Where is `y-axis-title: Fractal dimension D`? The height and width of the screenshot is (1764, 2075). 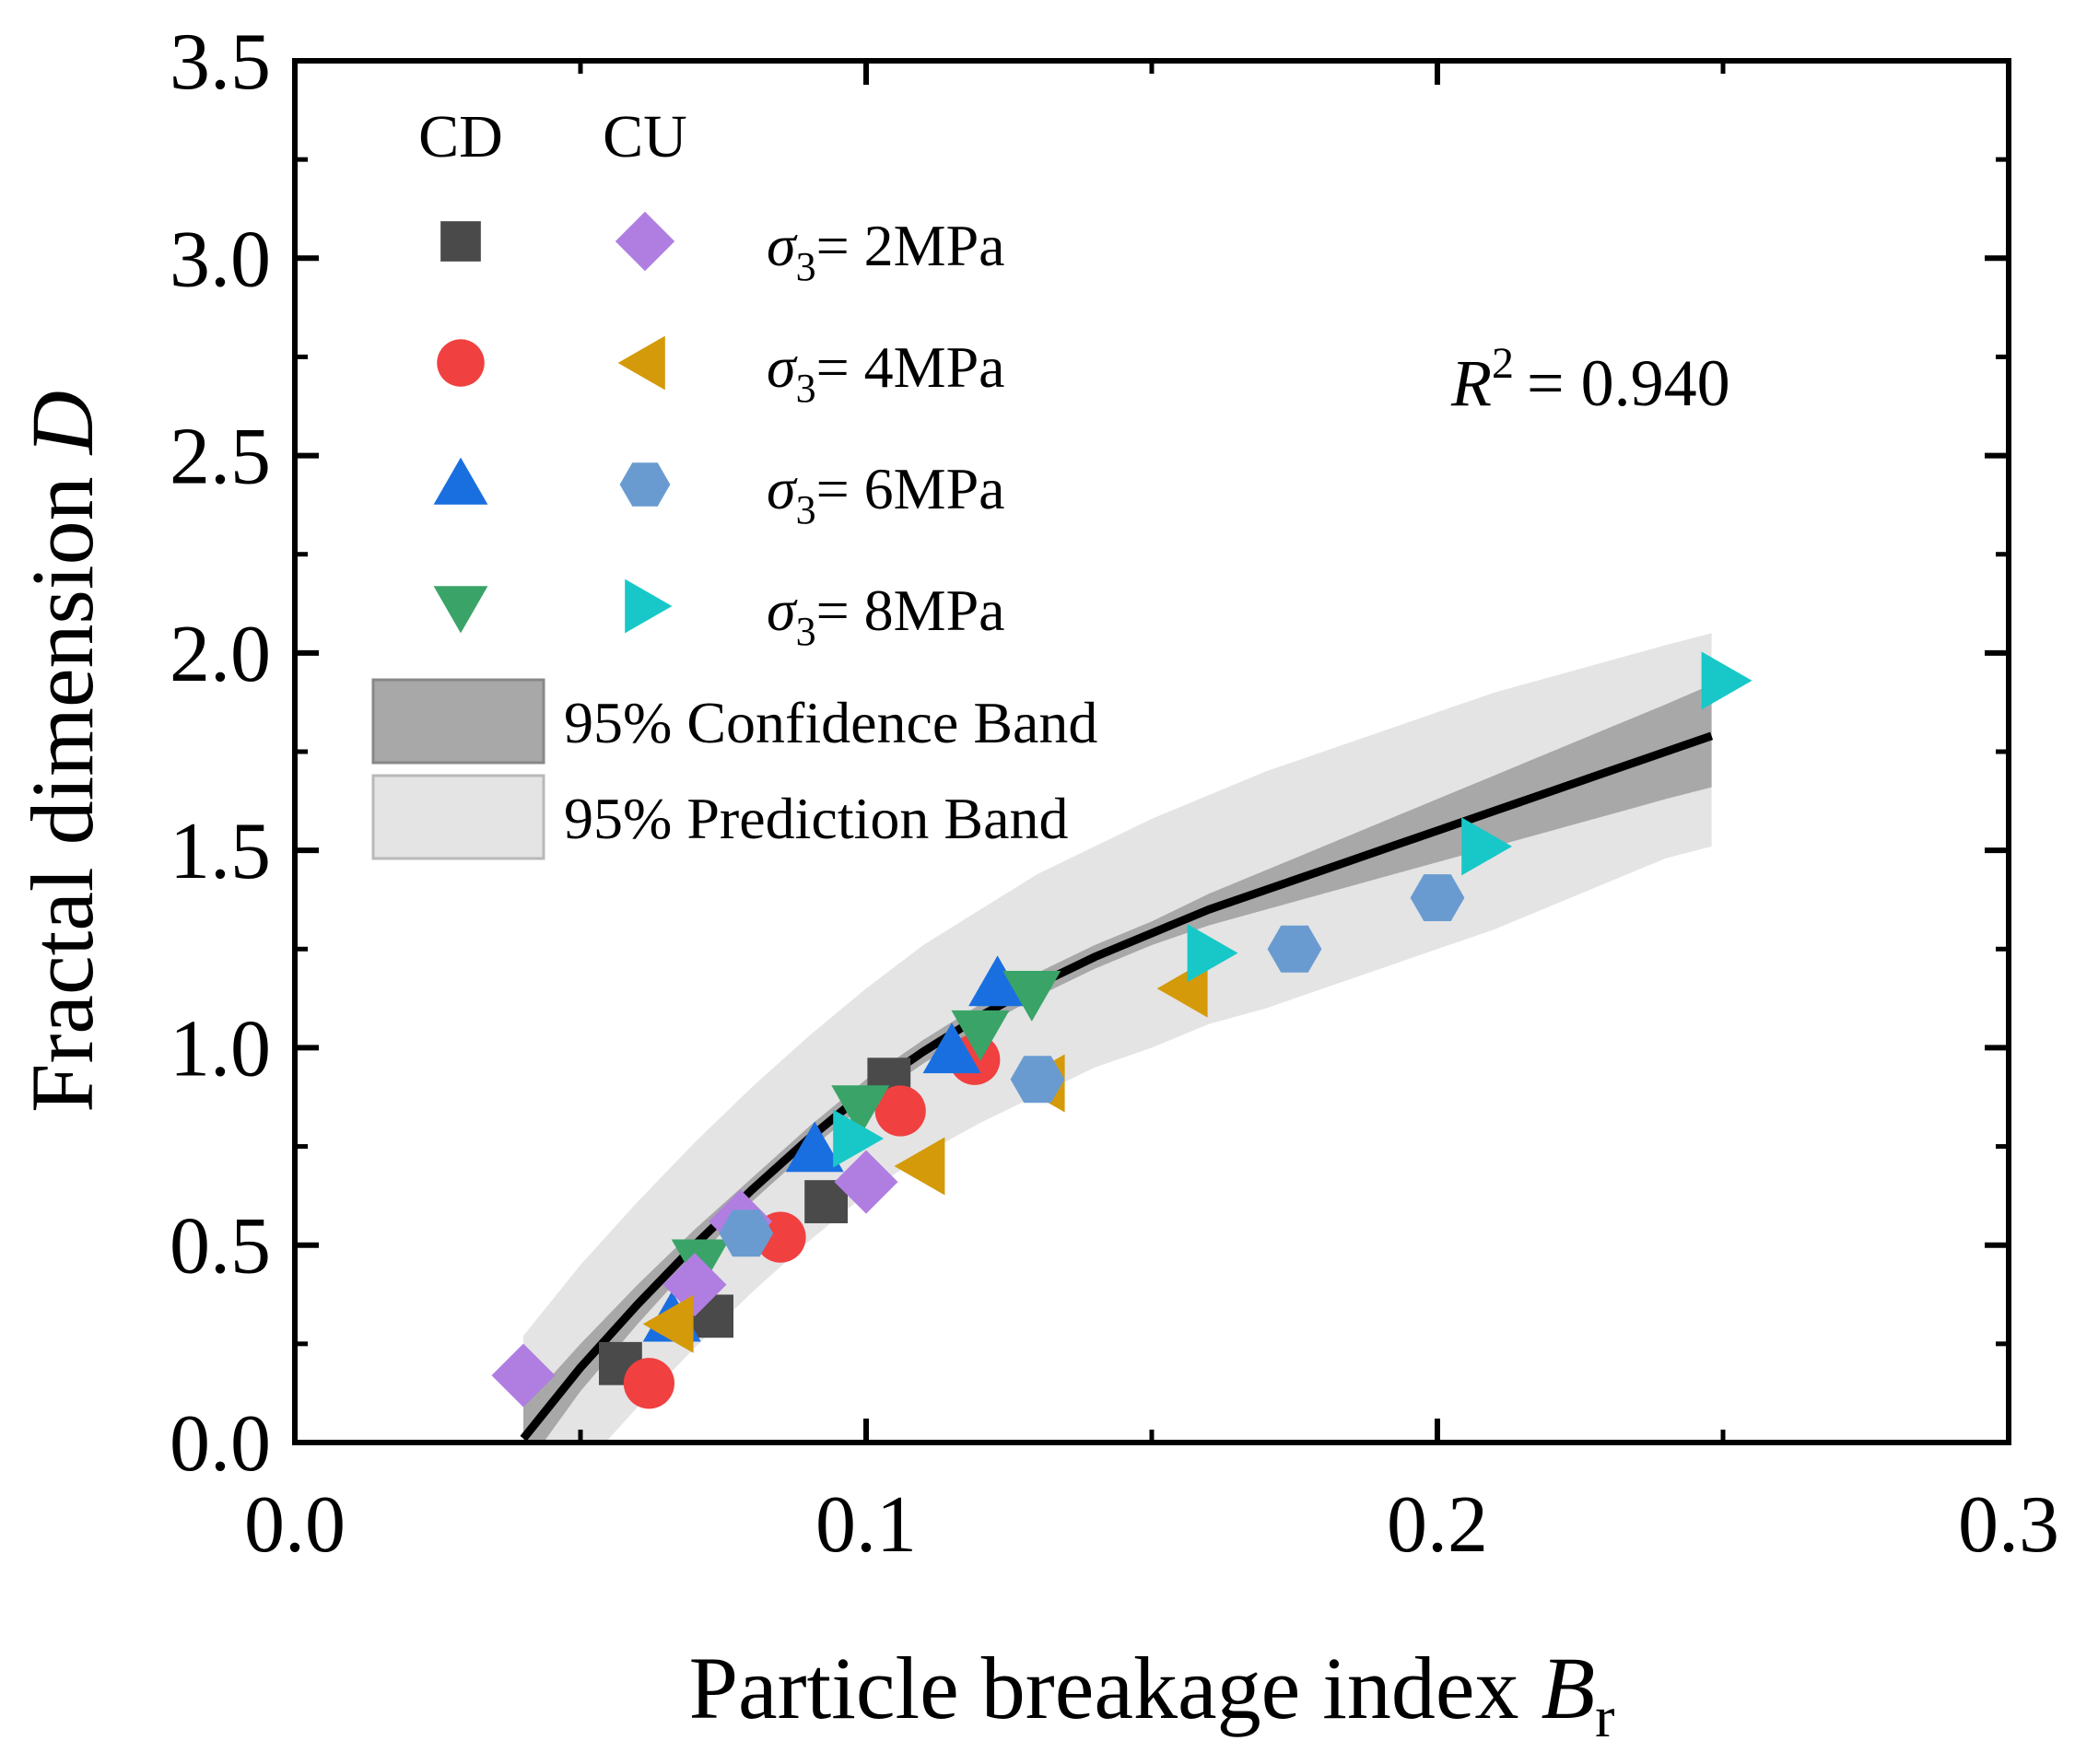
y-axis-title: Fractal dimension D is located at coordinates (62, 752).